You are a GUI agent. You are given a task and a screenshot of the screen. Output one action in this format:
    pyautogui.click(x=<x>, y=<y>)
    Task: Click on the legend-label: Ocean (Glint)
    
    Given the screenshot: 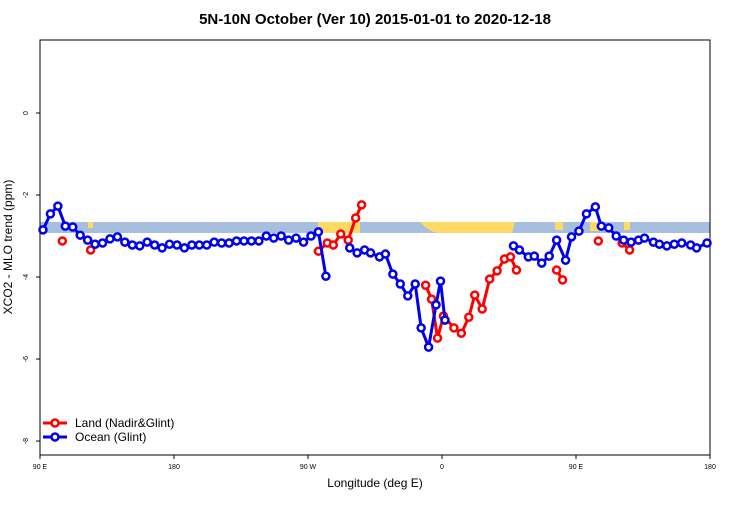 What is the action you would take?
    pyautogui.click(x=110, y=437)
    